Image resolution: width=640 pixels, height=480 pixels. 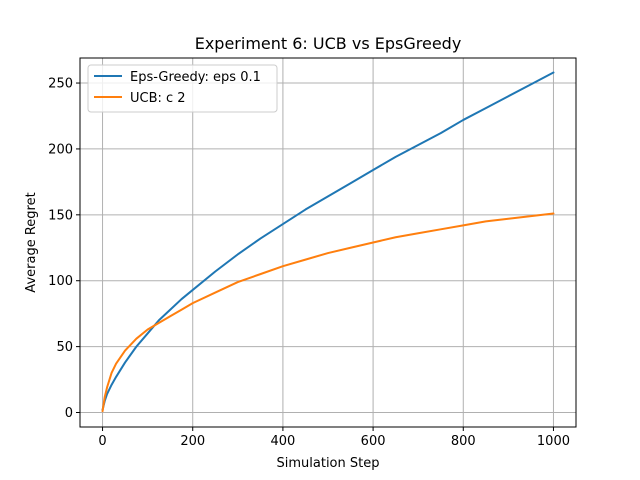 I want to click on legend-box, so click(x=182, y=88).